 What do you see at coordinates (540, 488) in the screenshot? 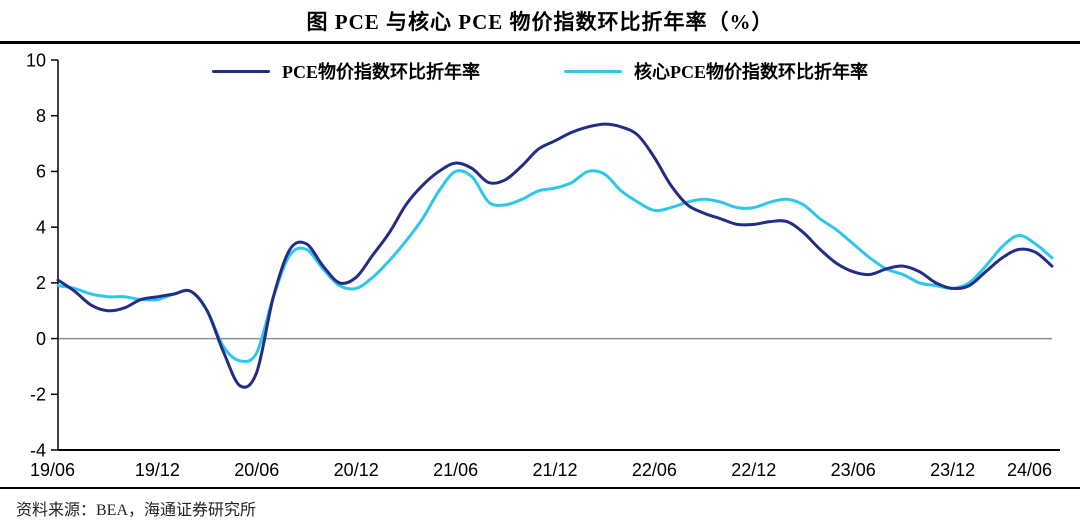
I see `footer-divider-line` at bounding box center [540, 488].